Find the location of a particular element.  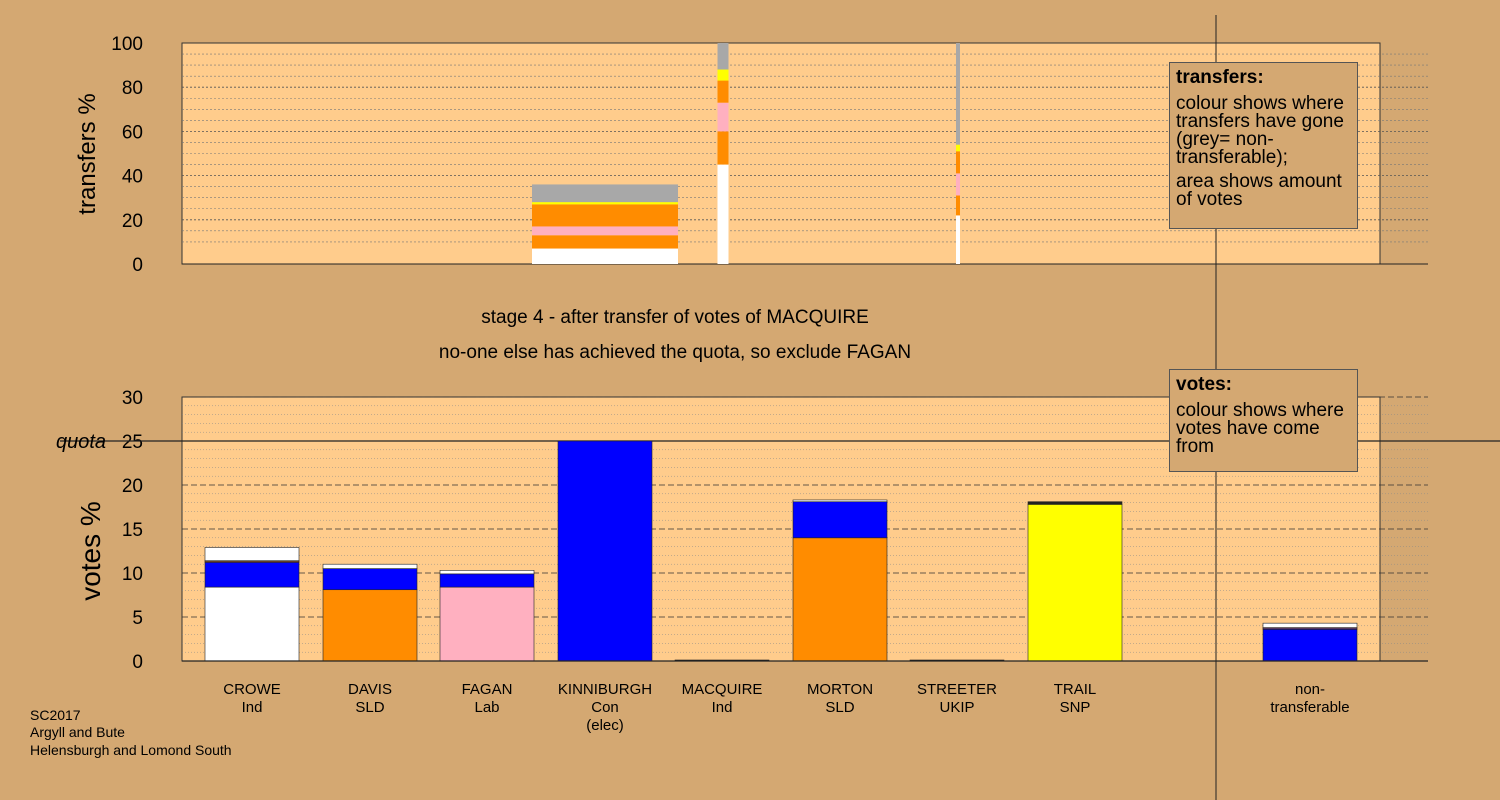

candidate-status-label: (elec) is located at coordinates (605, 725).